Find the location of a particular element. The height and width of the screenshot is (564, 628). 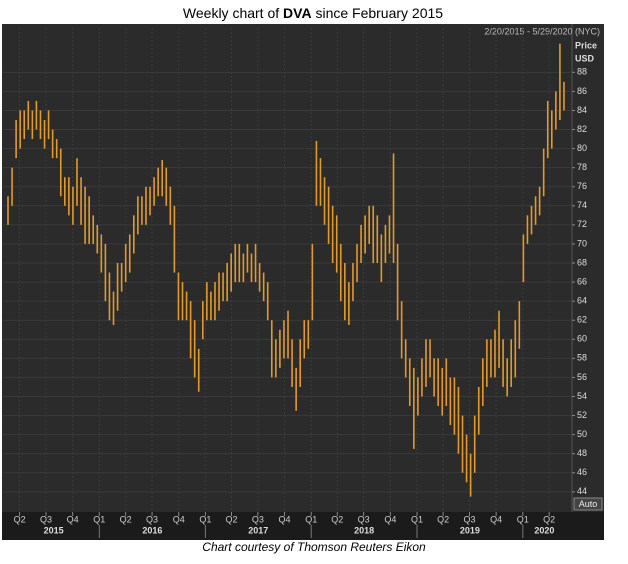

auto-button-label: Auto is located at coordinates (588, 504).